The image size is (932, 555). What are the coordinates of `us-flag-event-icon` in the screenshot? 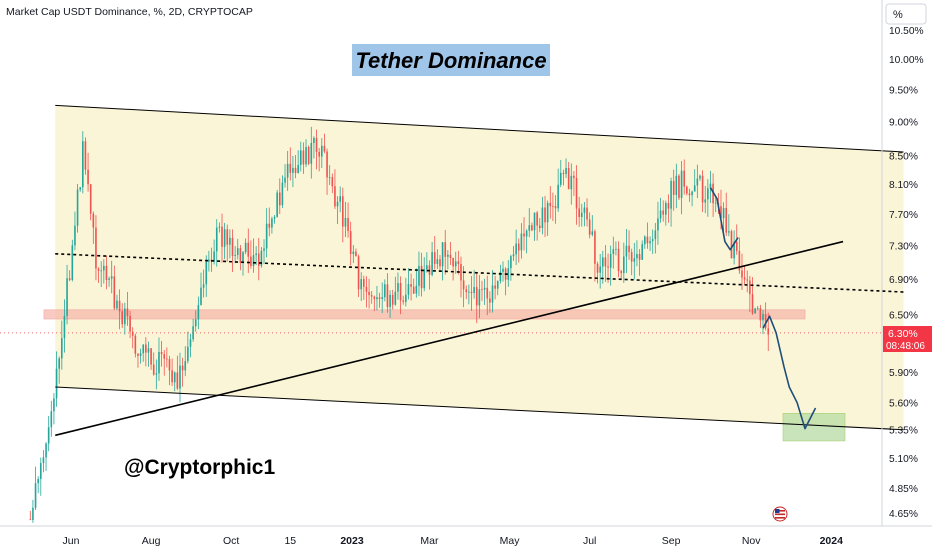 It's located at (780, 514).